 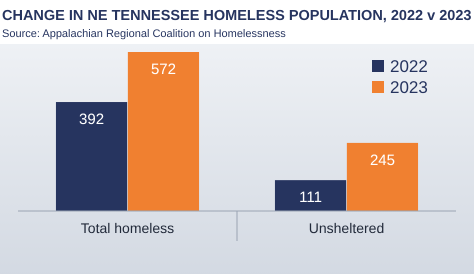 What do you see at coordinates (382, 160) in the screenshot?
I see `data-label: 245` at bounding box center [382, 160].